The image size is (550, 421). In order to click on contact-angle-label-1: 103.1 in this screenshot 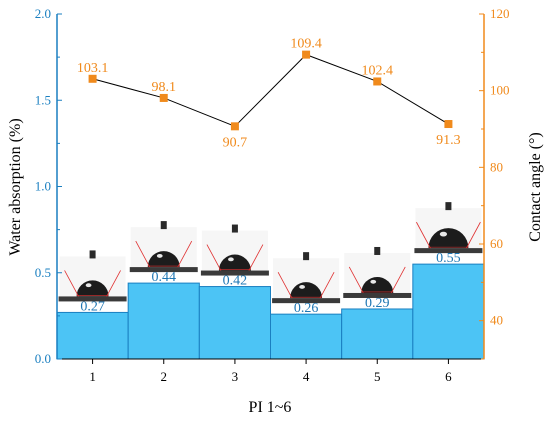, I will do `click(93, 68)`.